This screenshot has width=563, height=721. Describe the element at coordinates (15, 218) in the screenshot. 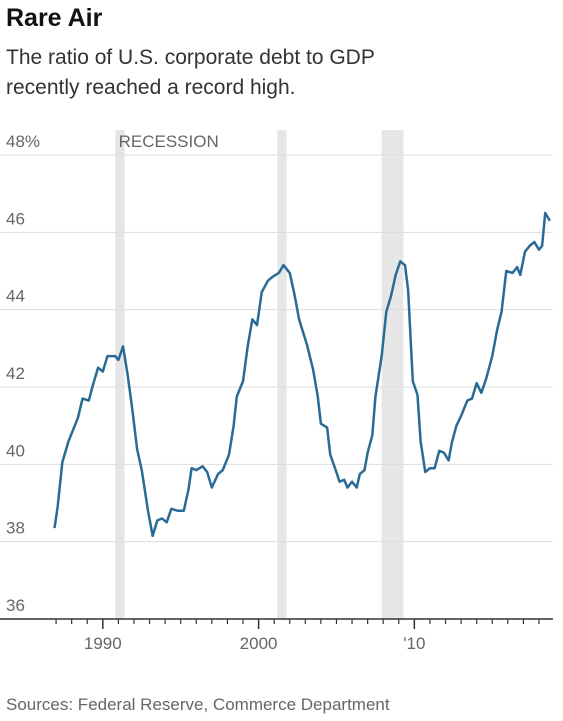

I see `y-tick-label: 46` at that location.